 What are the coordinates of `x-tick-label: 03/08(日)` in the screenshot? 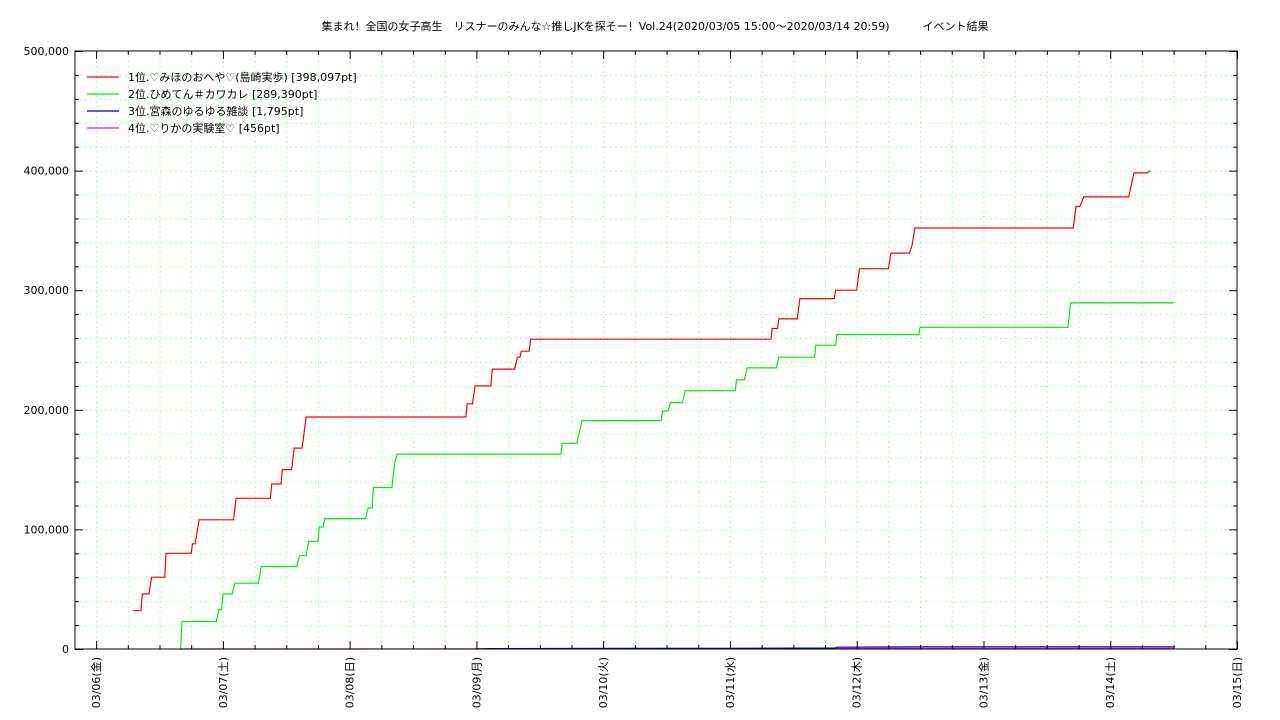 It's located at (350, 682).